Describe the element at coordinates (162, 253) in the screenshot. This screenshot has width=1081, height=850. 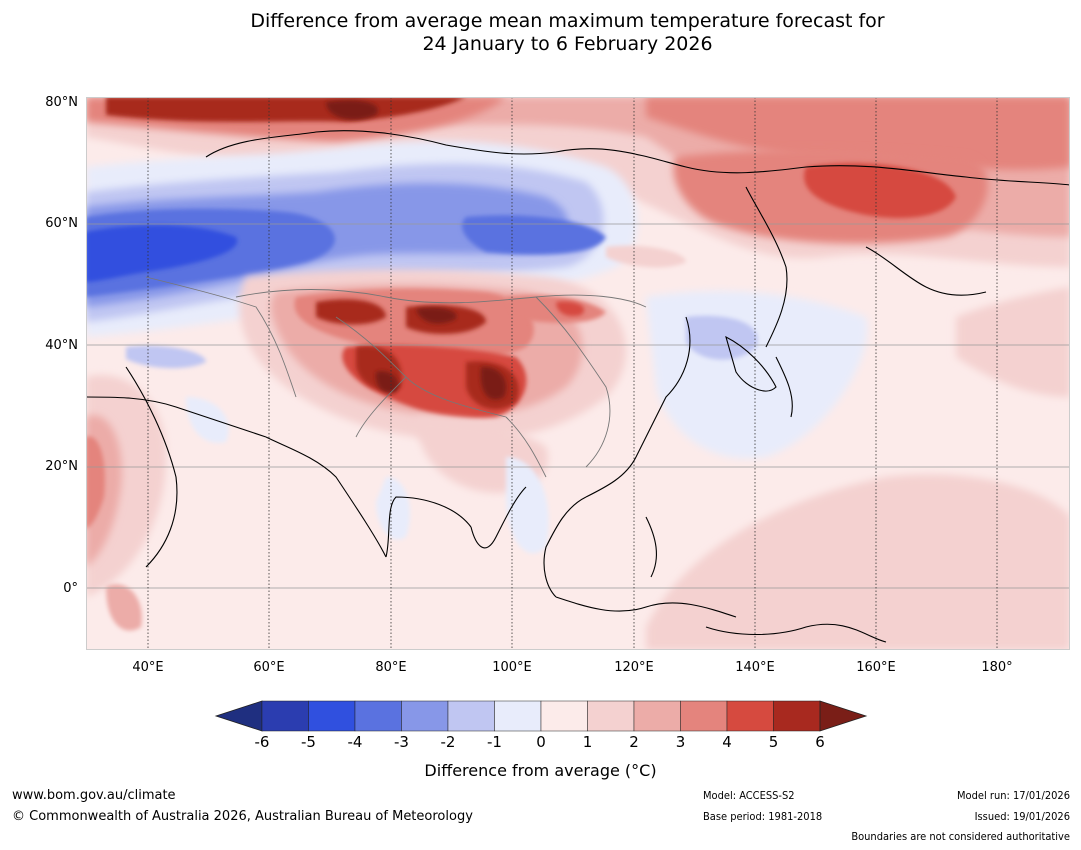
I see `region-western-siberia-cold` at that location.